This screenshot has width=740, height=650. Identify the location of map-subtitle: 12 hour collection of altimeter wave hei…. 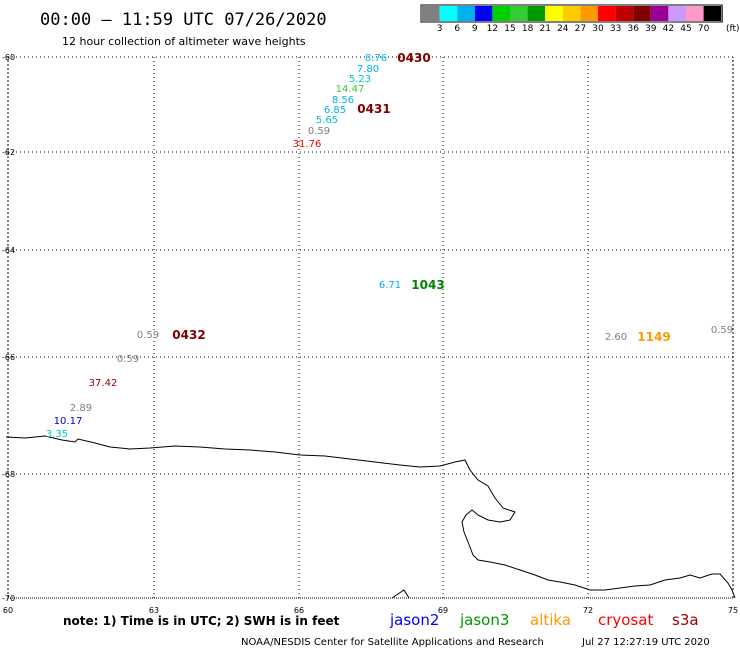
(184, 41).